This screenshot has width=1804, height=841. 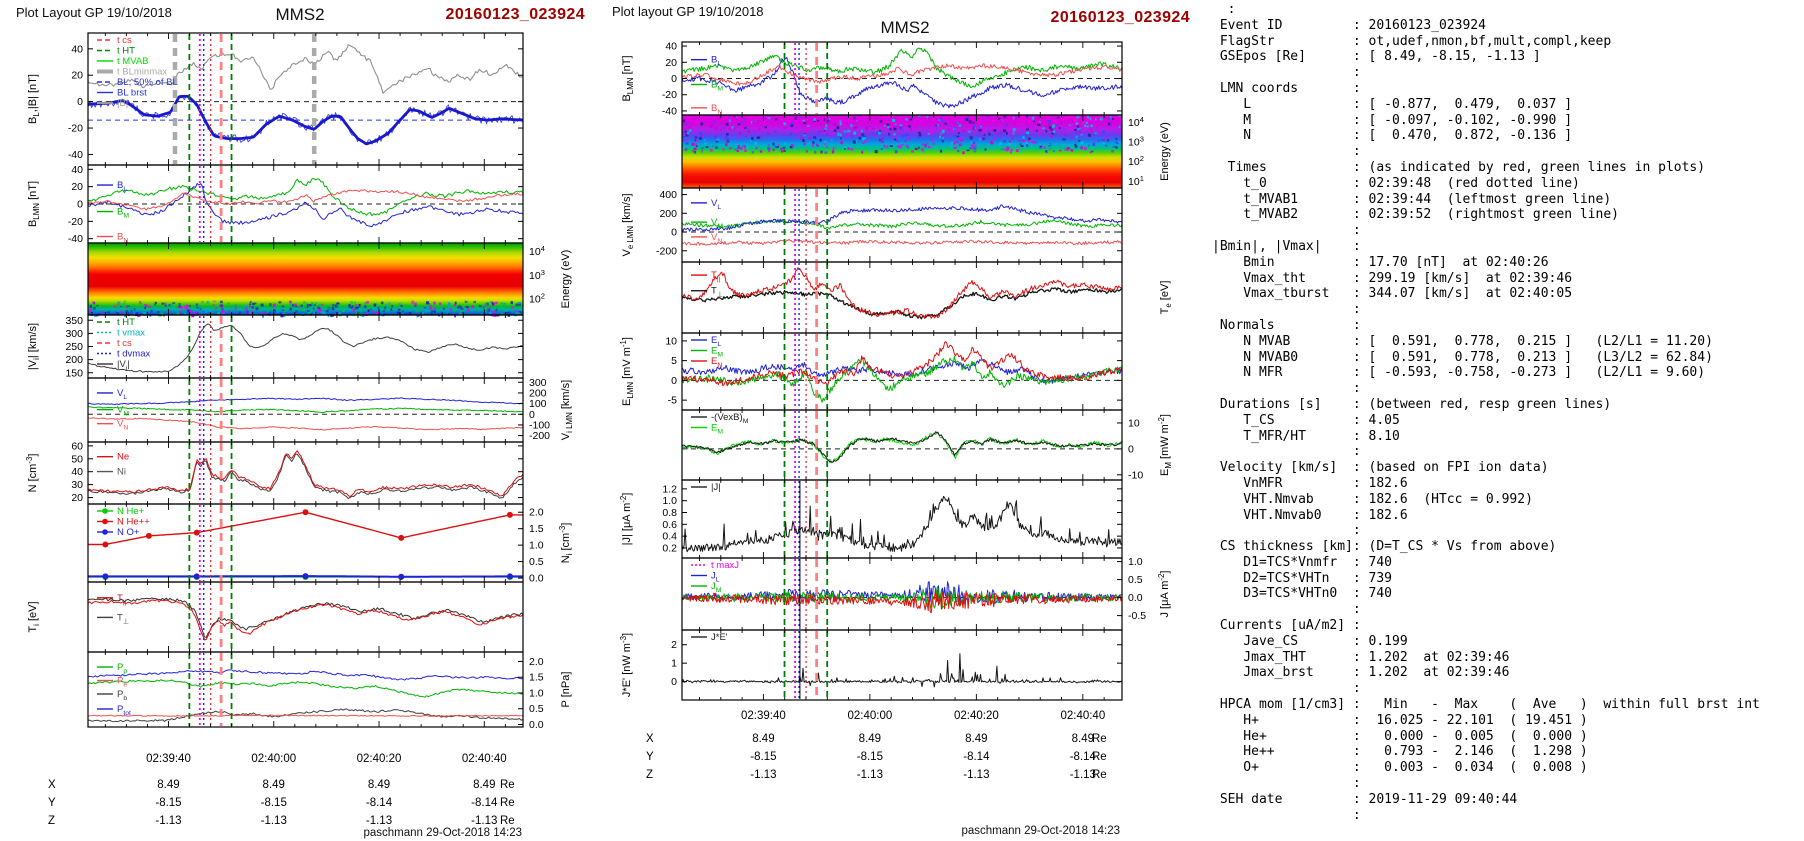 What do you see at coordinates (123, 457) in the screenshot?
I see `legend-label: Ne` at bounding box center [123, 457].